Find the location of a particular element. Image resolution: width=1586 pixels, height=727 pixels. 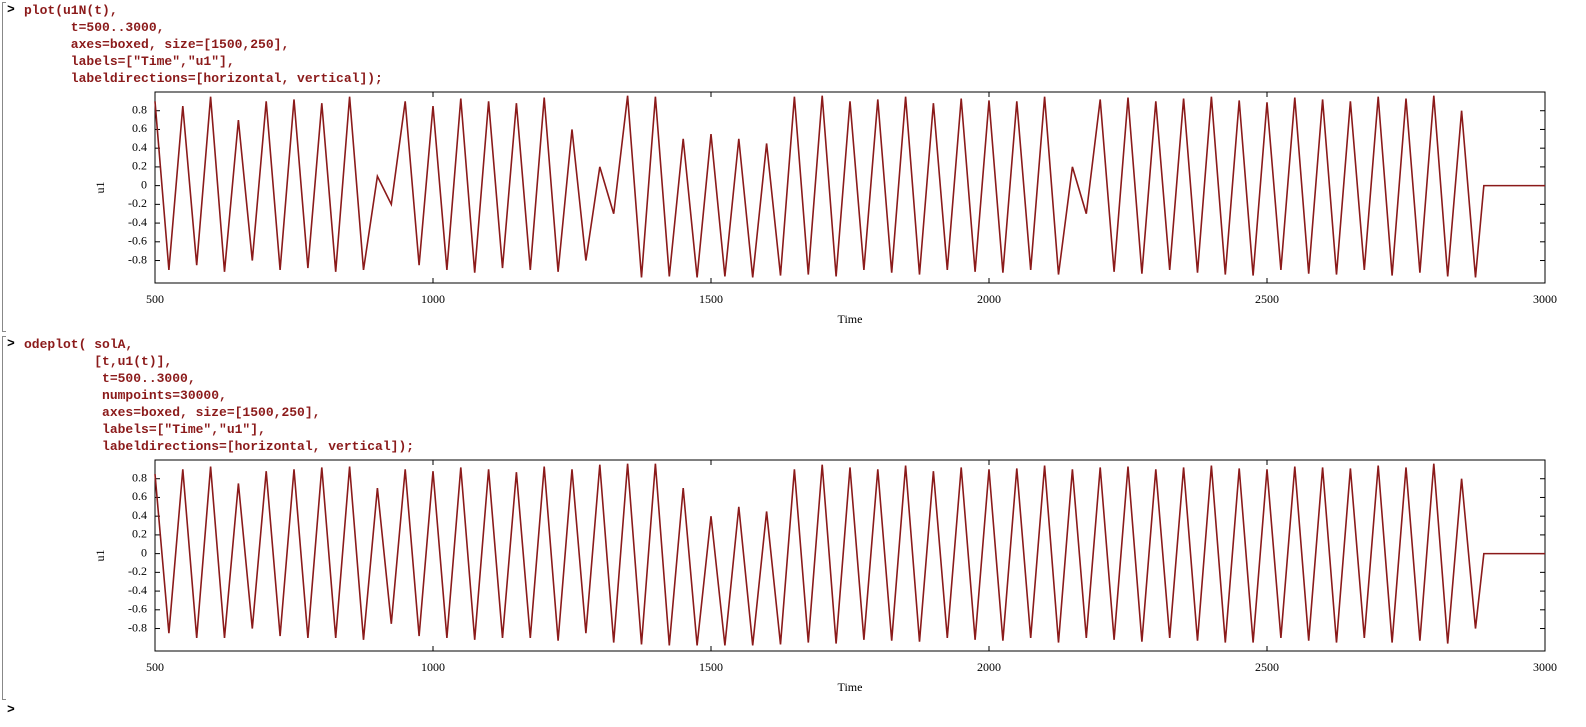

code-line: [t,u1(t)], is located at coordinates (98, 361).